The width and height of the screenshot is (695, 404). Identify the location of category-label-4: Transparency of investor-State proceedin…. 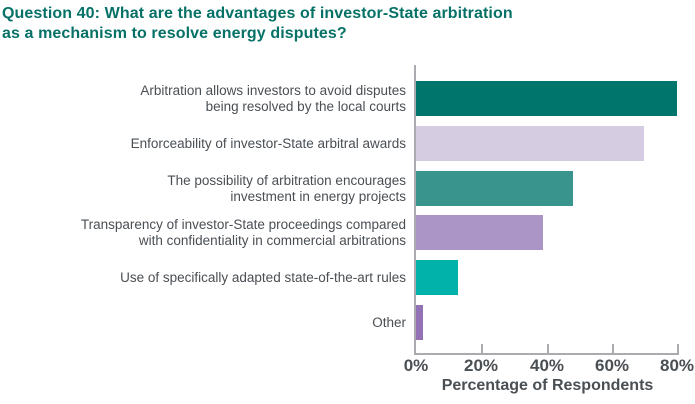
(203, 232).